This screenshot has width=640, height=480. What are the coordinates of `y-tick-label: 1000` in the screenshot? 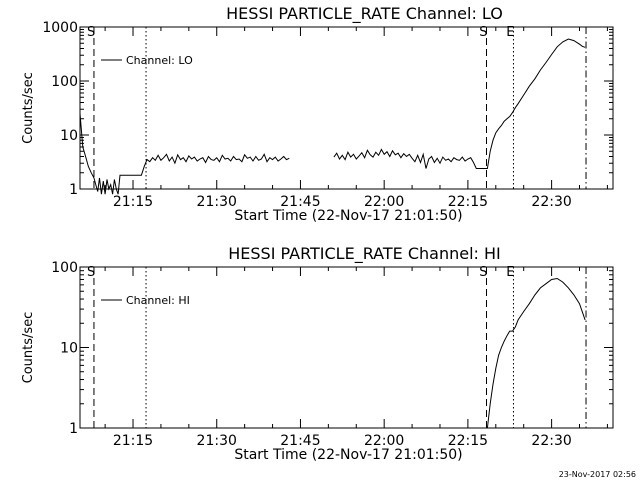 It's located at (60, 28).